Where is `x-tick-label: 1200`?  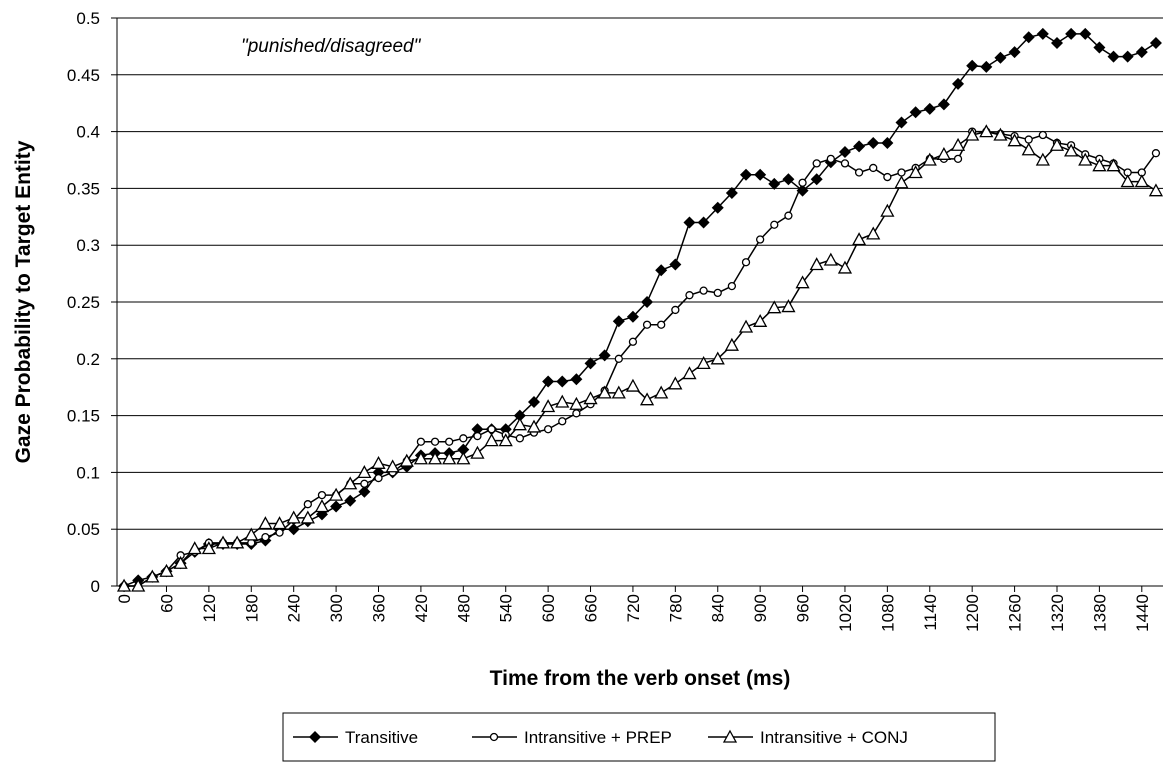 x-tick-label: 1200 is located at coordinates (972, 613).